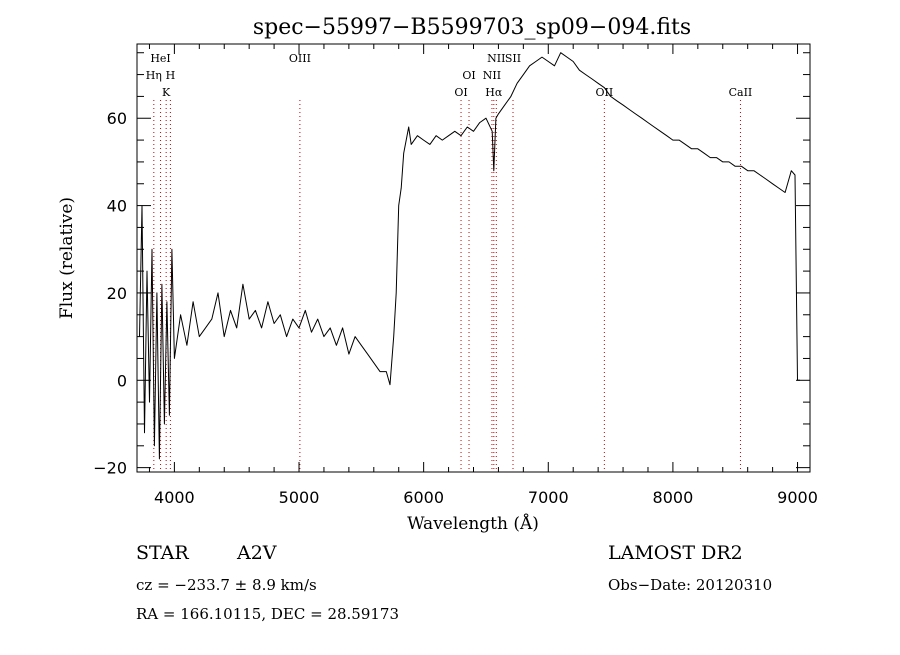 The width and height of the screenshot is (900, 655). Describe the element at coordinates (797, 497) in the screenshot. I see `x-tick-label: 9000` at that location.